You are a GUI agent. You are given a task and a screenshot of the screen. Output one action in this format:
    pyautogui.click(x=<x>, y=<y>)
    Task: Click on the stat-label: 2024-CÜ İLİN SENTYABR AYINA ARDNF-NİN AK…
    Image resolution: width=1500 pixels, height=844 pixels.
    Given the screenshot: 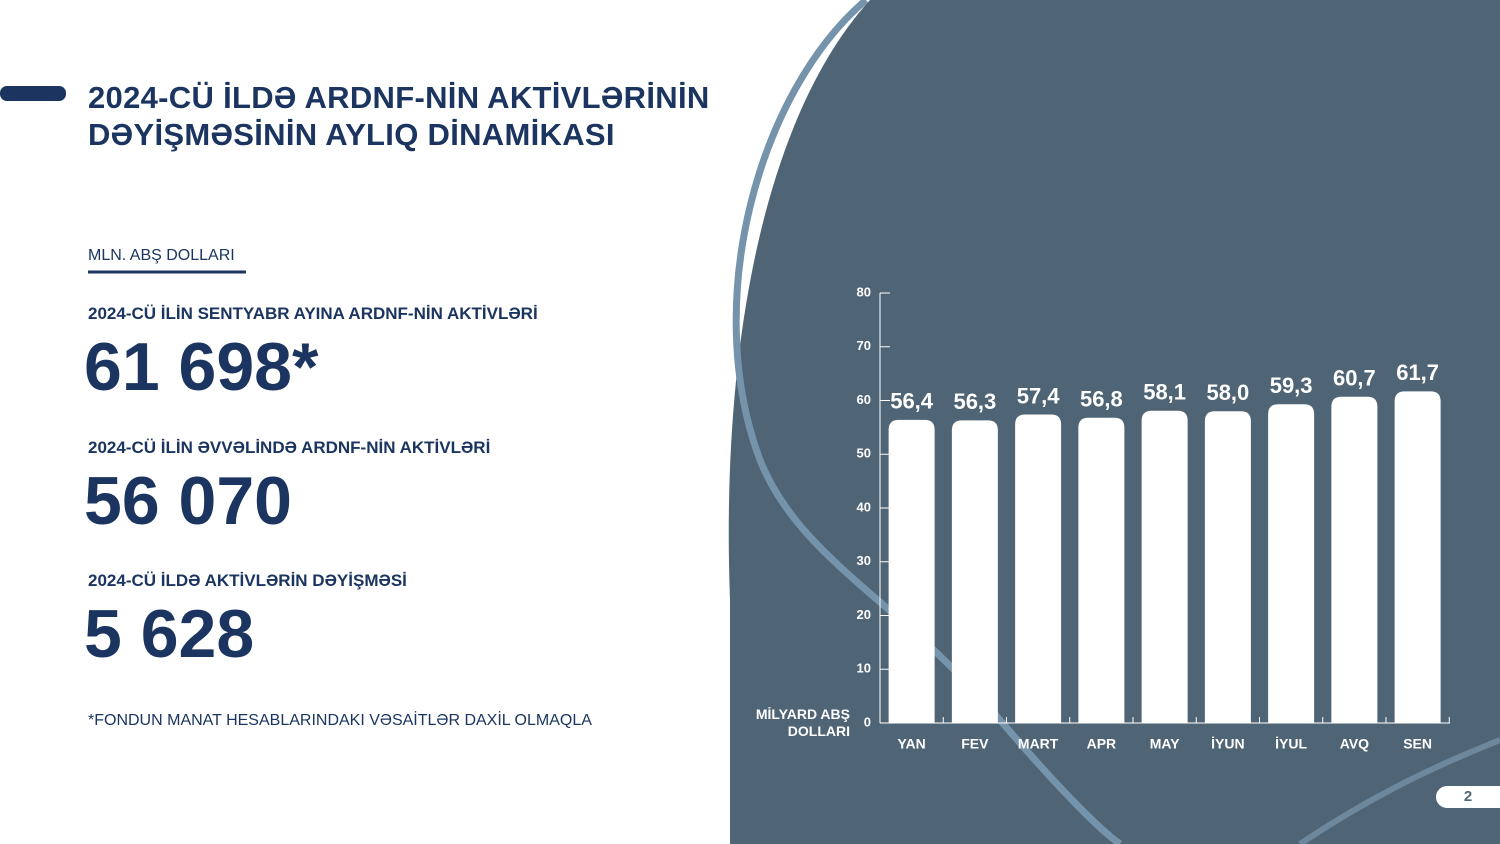 What is the action you would take?
    pyautogui.click(x=313, y=313)
    